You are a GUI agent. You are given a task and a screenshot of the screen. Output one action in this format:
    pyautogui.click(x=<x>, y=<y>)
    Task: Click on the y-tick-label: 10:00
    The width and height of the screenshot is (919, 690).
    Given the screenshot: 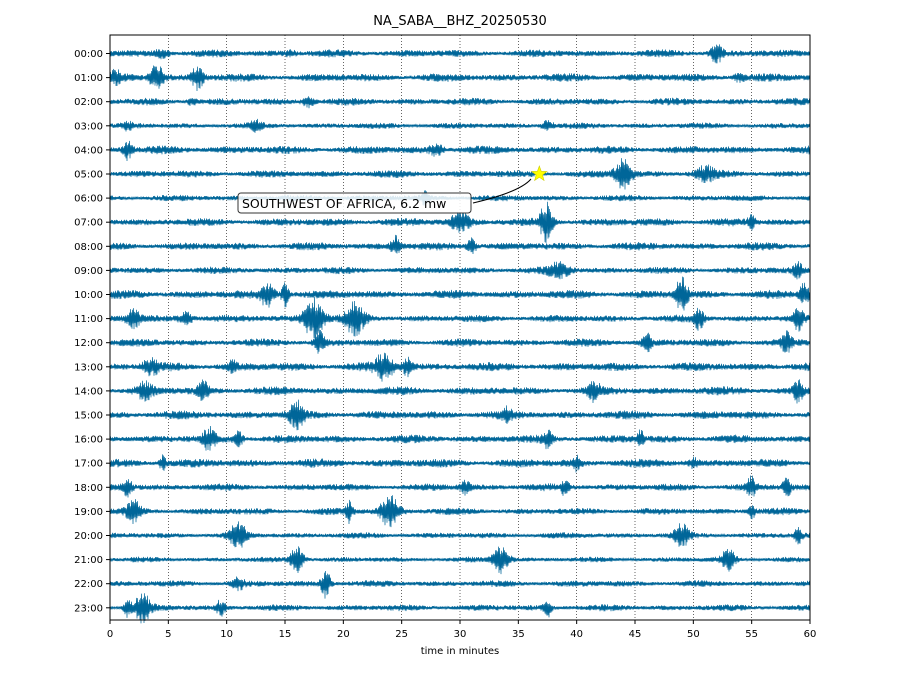 What is the action you would take?
    pyautogui.click(x=88, y=295)
    